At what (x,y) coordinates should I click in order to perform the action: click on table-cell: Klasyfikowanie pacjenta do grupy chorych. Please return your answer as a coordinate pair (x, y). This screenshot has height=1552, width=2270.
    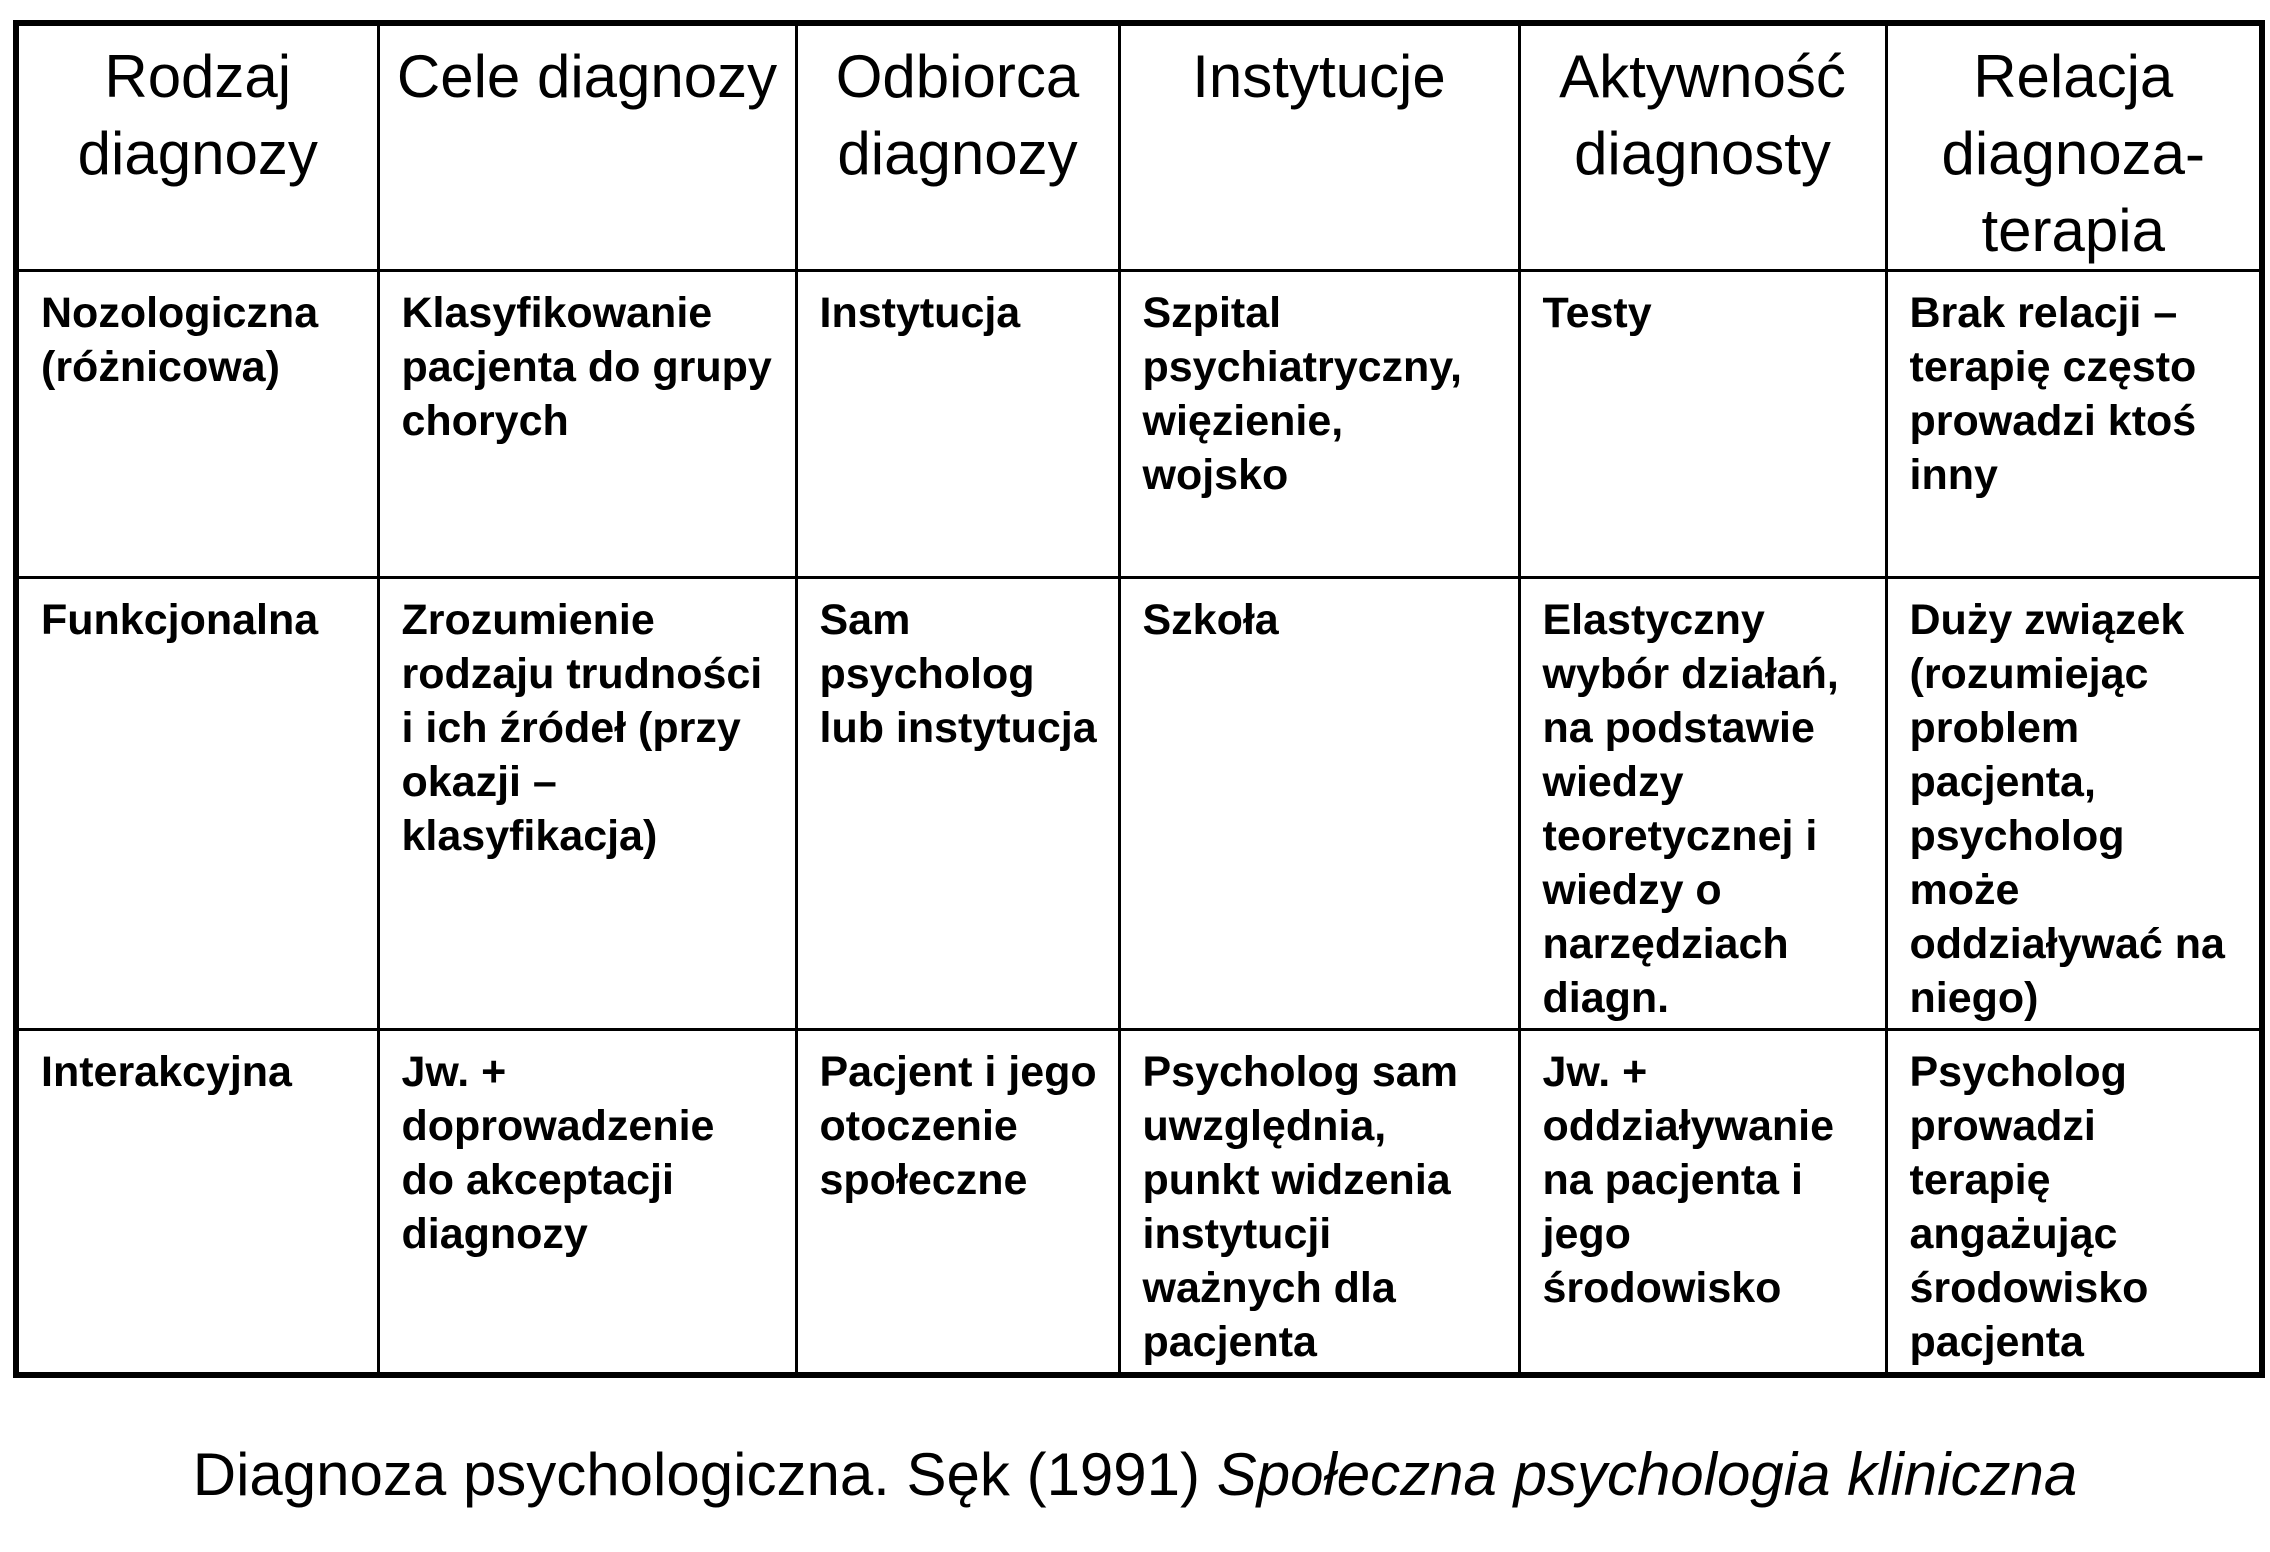
    Looking at the image, I should click on (587, 424).